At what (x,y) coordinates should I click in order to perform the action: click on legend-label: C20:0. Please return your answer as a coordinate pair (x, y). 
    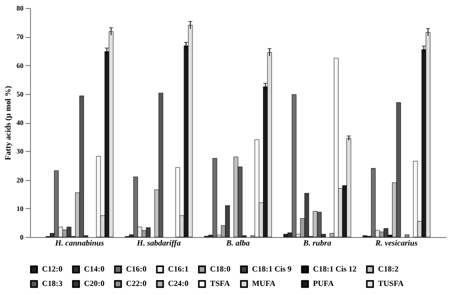
    Looking at the image, I should click on (94, 283).